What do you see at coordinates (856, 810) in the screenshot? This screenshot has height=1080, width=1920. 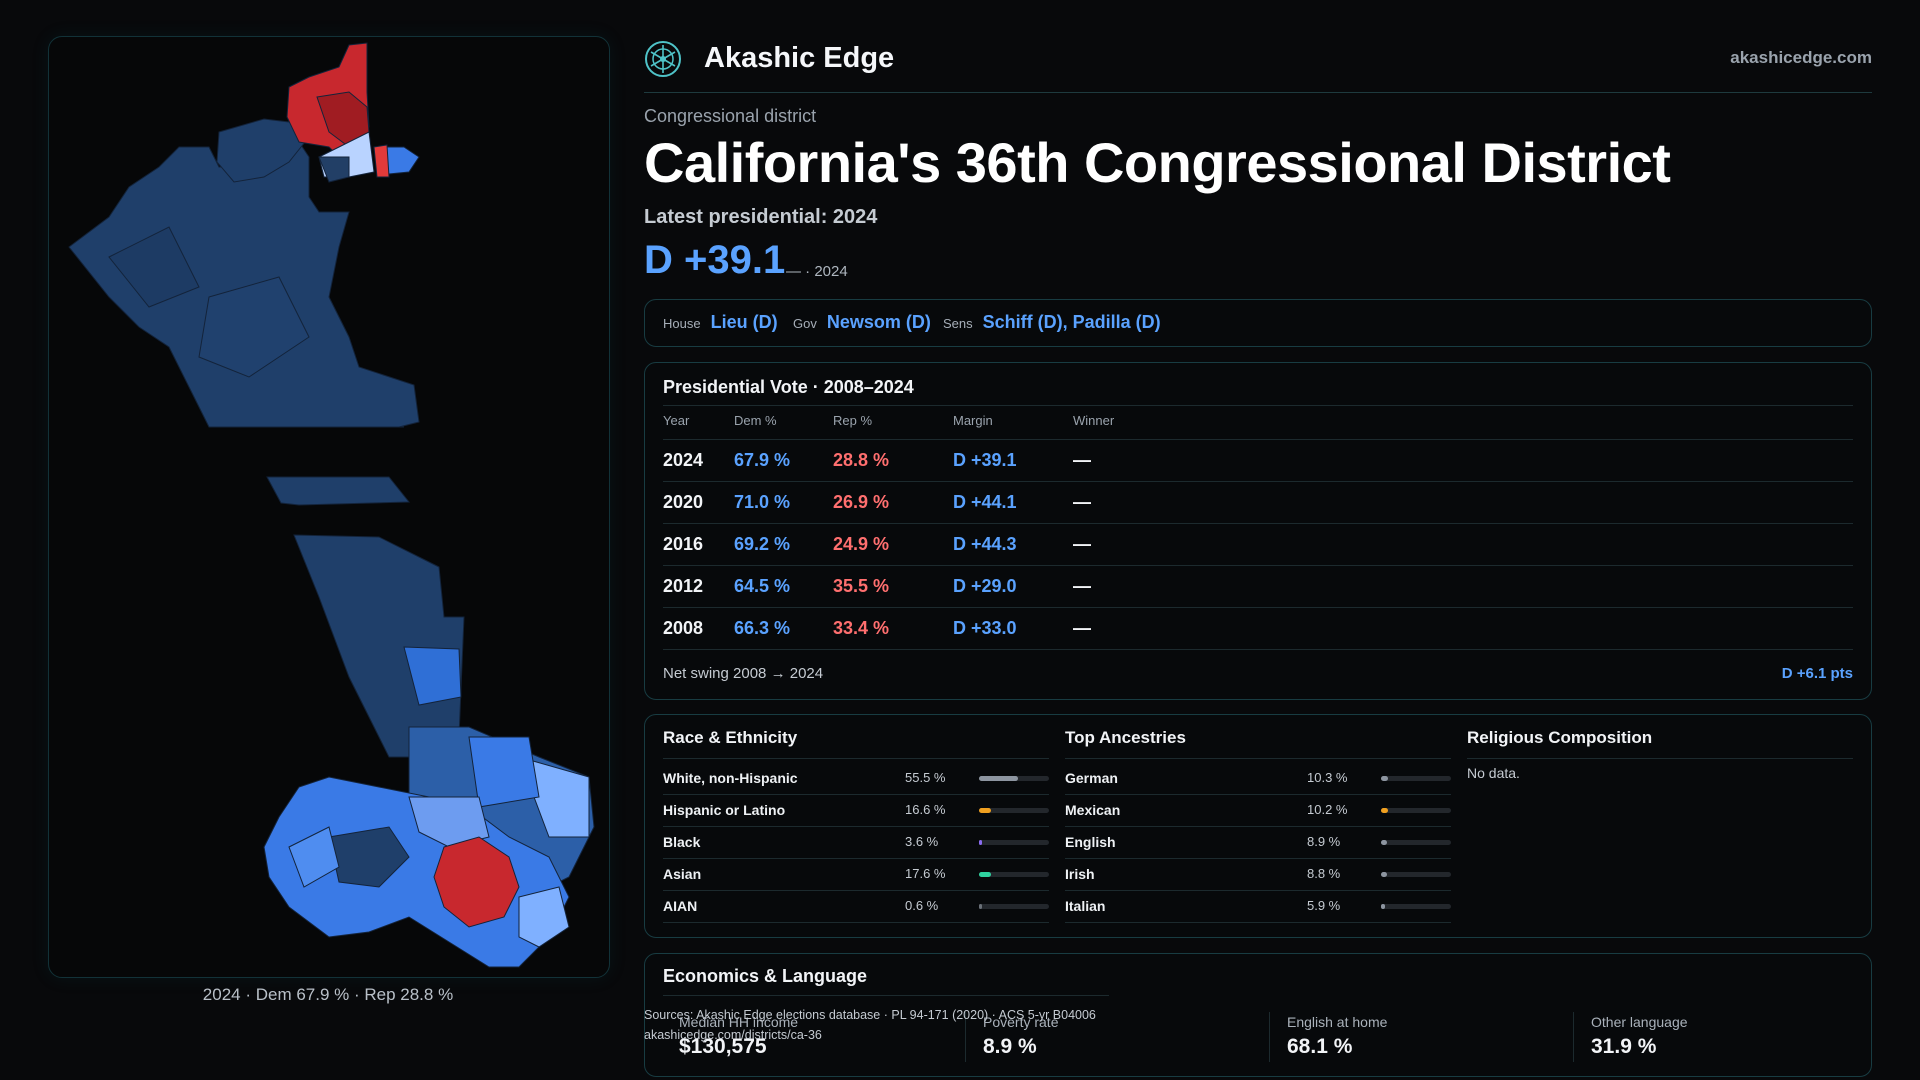 I see `race-row: Hispanic or Latino 16.6 %` at bounding box center [856, 810].